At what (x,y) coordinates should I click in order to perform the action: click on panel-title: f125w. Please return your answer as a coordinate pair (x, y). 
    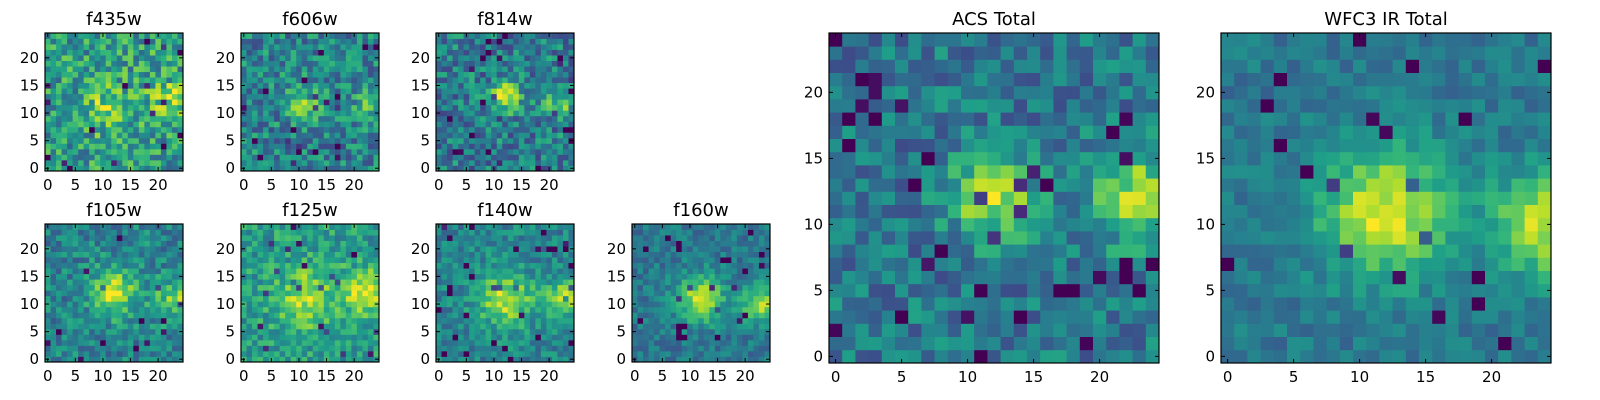
    Looking at the image, I should click on (309, 210).